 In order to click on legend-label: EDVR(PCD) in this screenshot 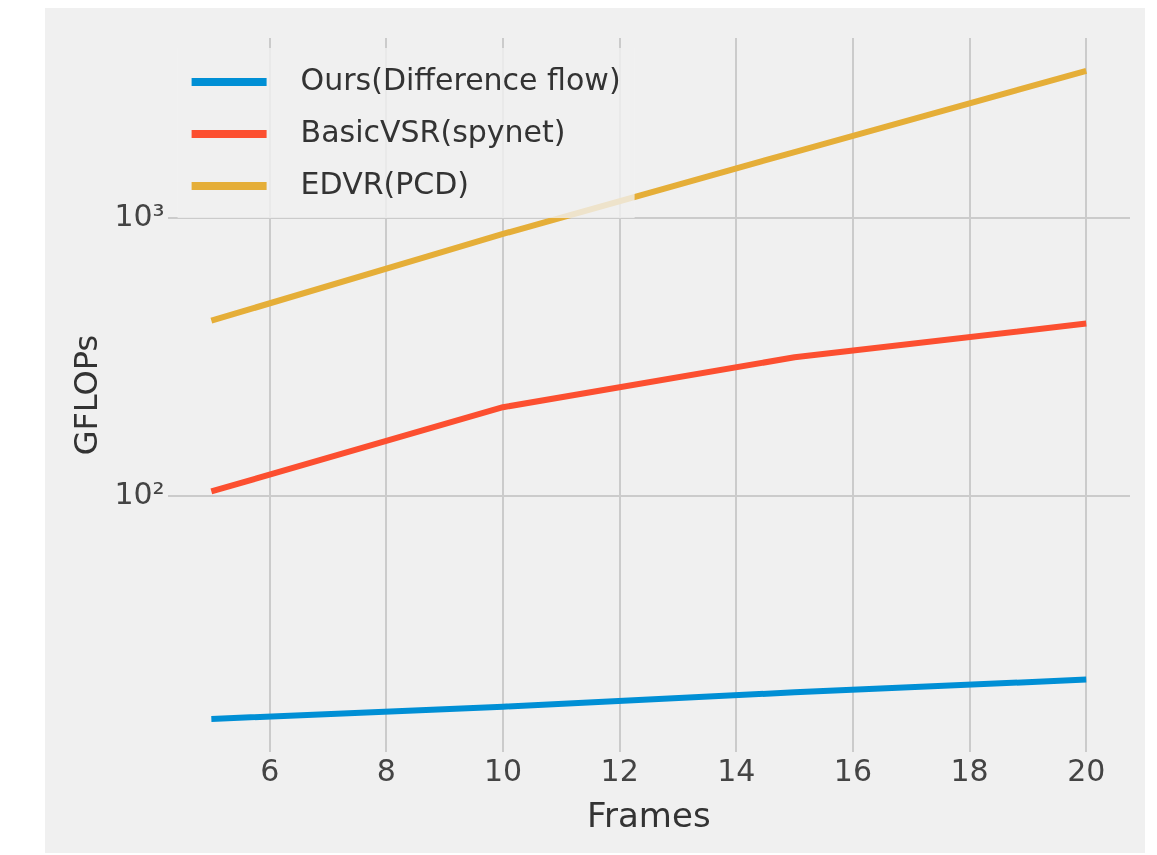, I will do `click(385, 183)`.